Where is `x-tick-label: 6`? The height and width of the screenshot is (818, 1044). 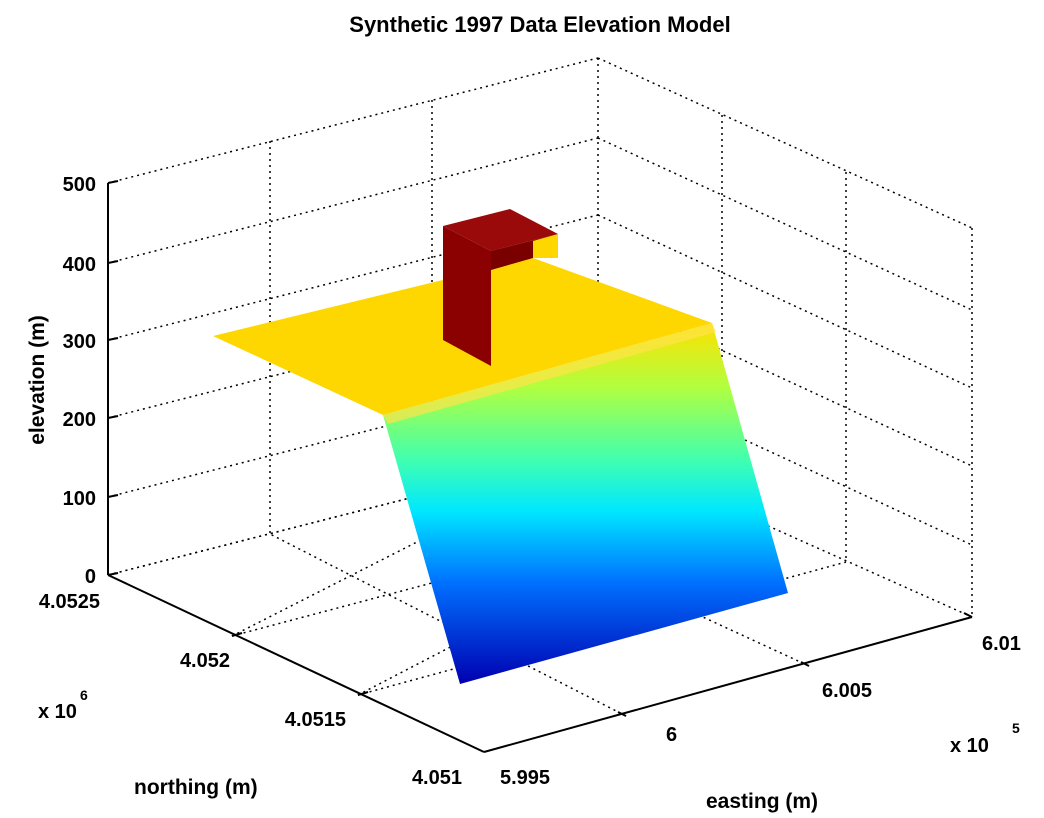 x-tick-label: 6 is located at coordinates (671, 735).